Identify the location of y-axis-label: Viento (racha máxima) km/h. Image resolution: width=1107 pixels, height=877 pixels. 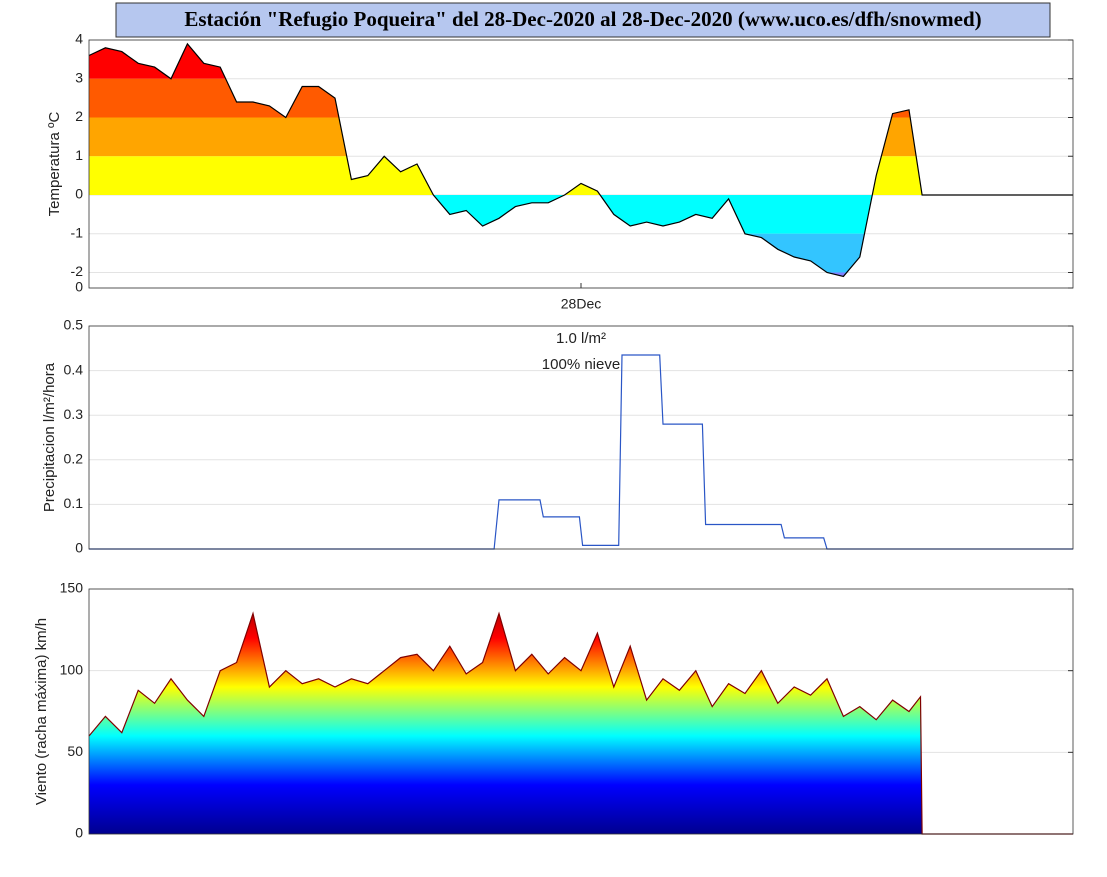
(41, 711).